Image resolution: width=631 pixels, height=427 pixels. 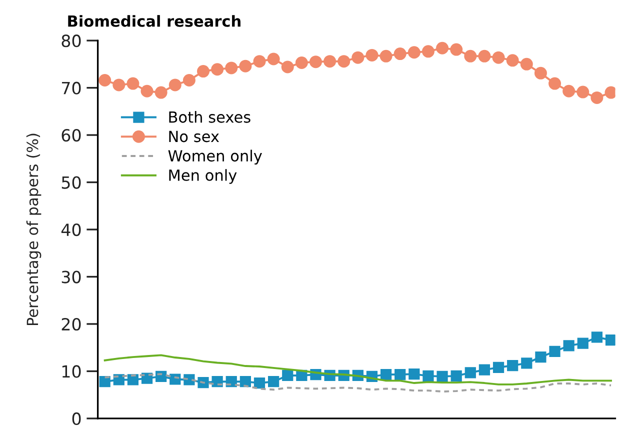 I want to click on y-tick-label: 20, so click(x=71, y=324).